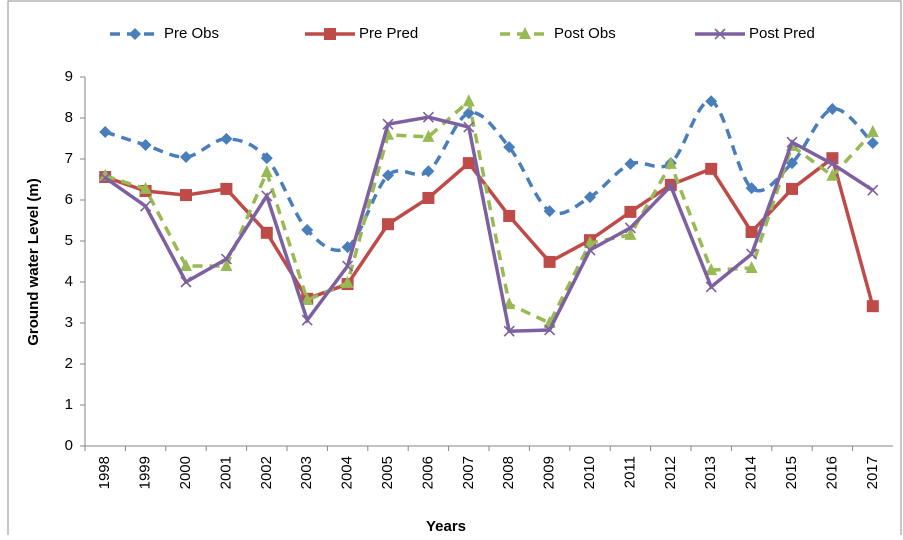  I want to click on legend-label: Post Obs, so click(585, 33).